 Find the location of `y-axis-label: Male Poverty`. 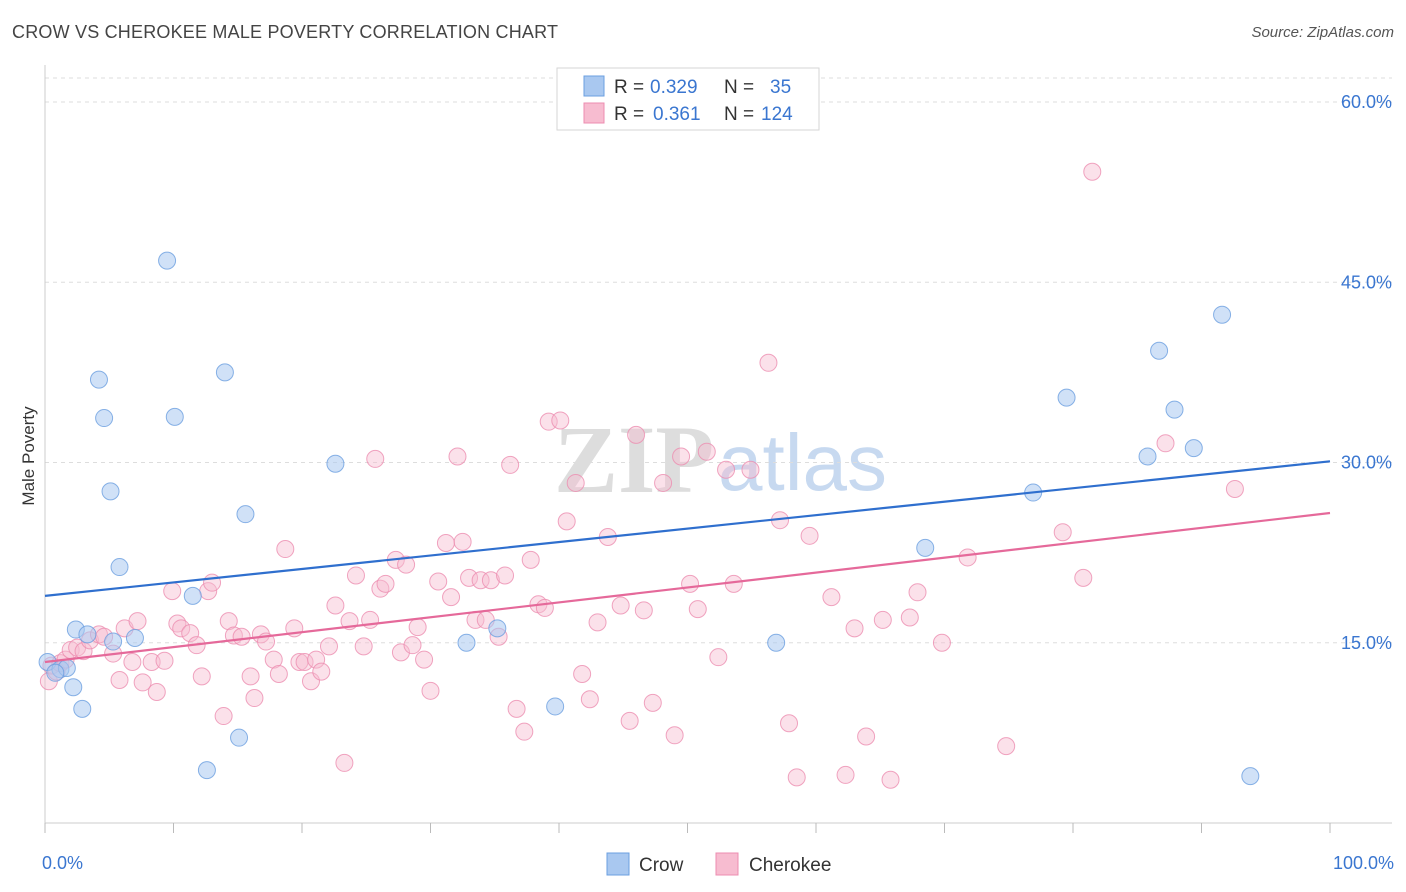

y-axis-label: Male Poverty is located at coordinates (28, 456).